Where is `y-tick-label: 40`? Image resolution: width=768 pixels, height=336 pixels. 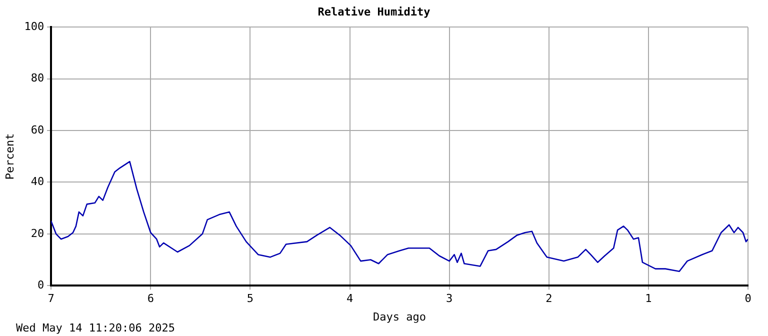 y-tick-label: 40 is located at coordinates (37, 181).